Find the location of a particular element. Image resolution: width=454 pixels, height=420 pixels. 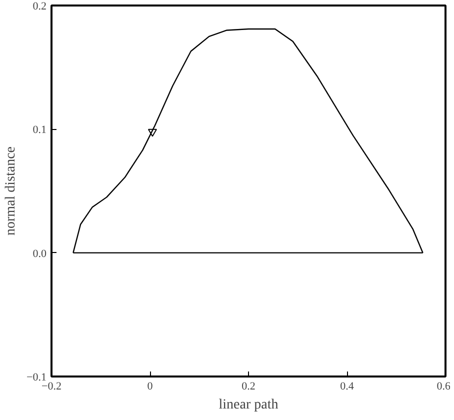

x-tick-label: 0.4 is located at coordinates (347, 386).